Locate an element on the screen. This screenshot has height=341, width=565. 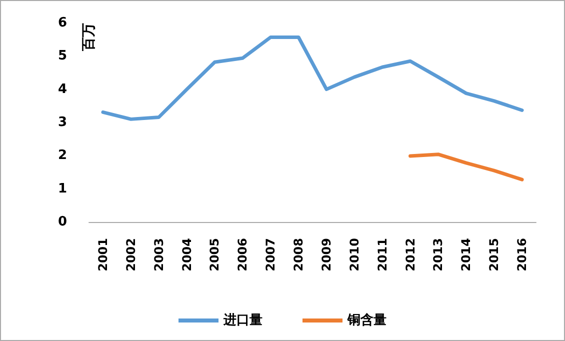
line-series is located at coordinates (466, 167).